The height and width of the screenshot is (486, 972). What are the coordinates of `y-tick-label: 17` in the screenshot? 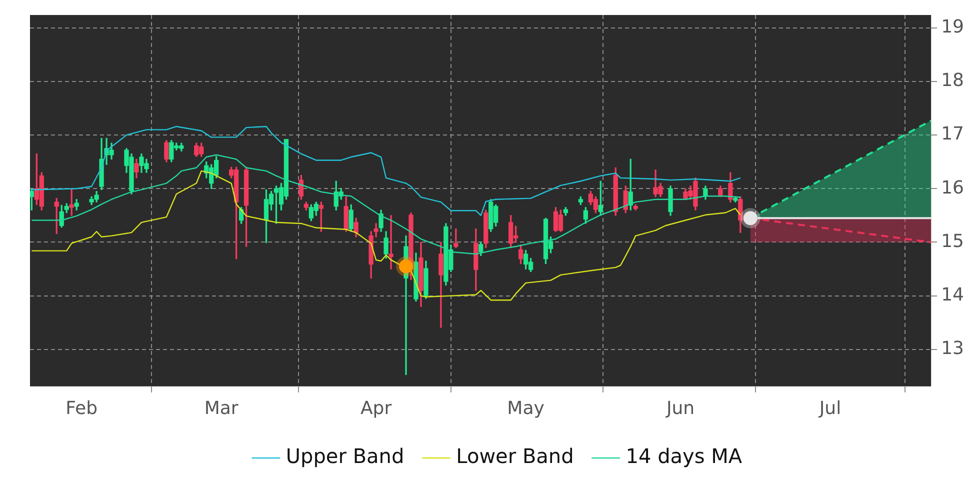 It's located at (952, 134).